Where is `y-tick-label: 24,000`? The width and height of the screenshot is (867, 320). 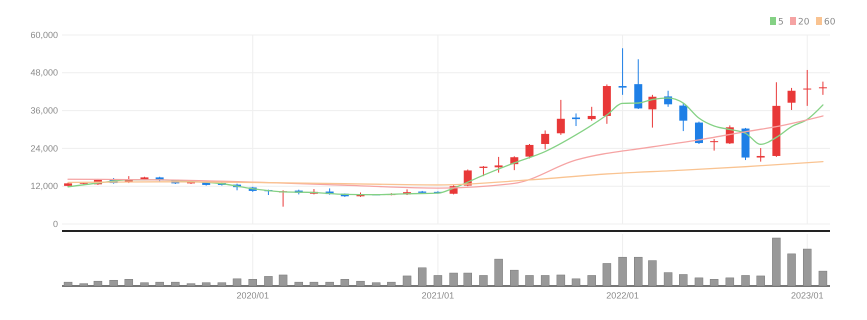 y-tick-label: 24,000 is located at coordinates (44, 148).